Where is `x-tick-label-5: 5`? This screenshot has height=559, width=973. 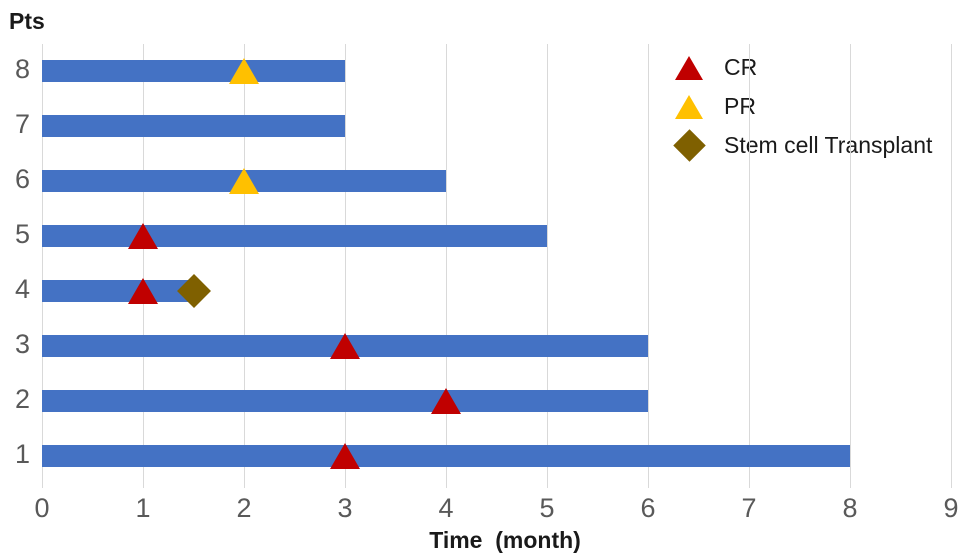
x-tick-label-5: 5 is located at coordinates (547, 508).